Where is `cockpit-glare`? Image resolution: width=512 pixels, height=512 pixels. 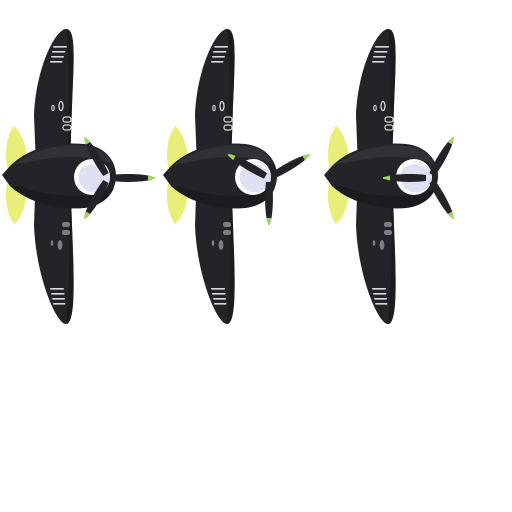
cockpit-glare is located at coordinates (416, 166).